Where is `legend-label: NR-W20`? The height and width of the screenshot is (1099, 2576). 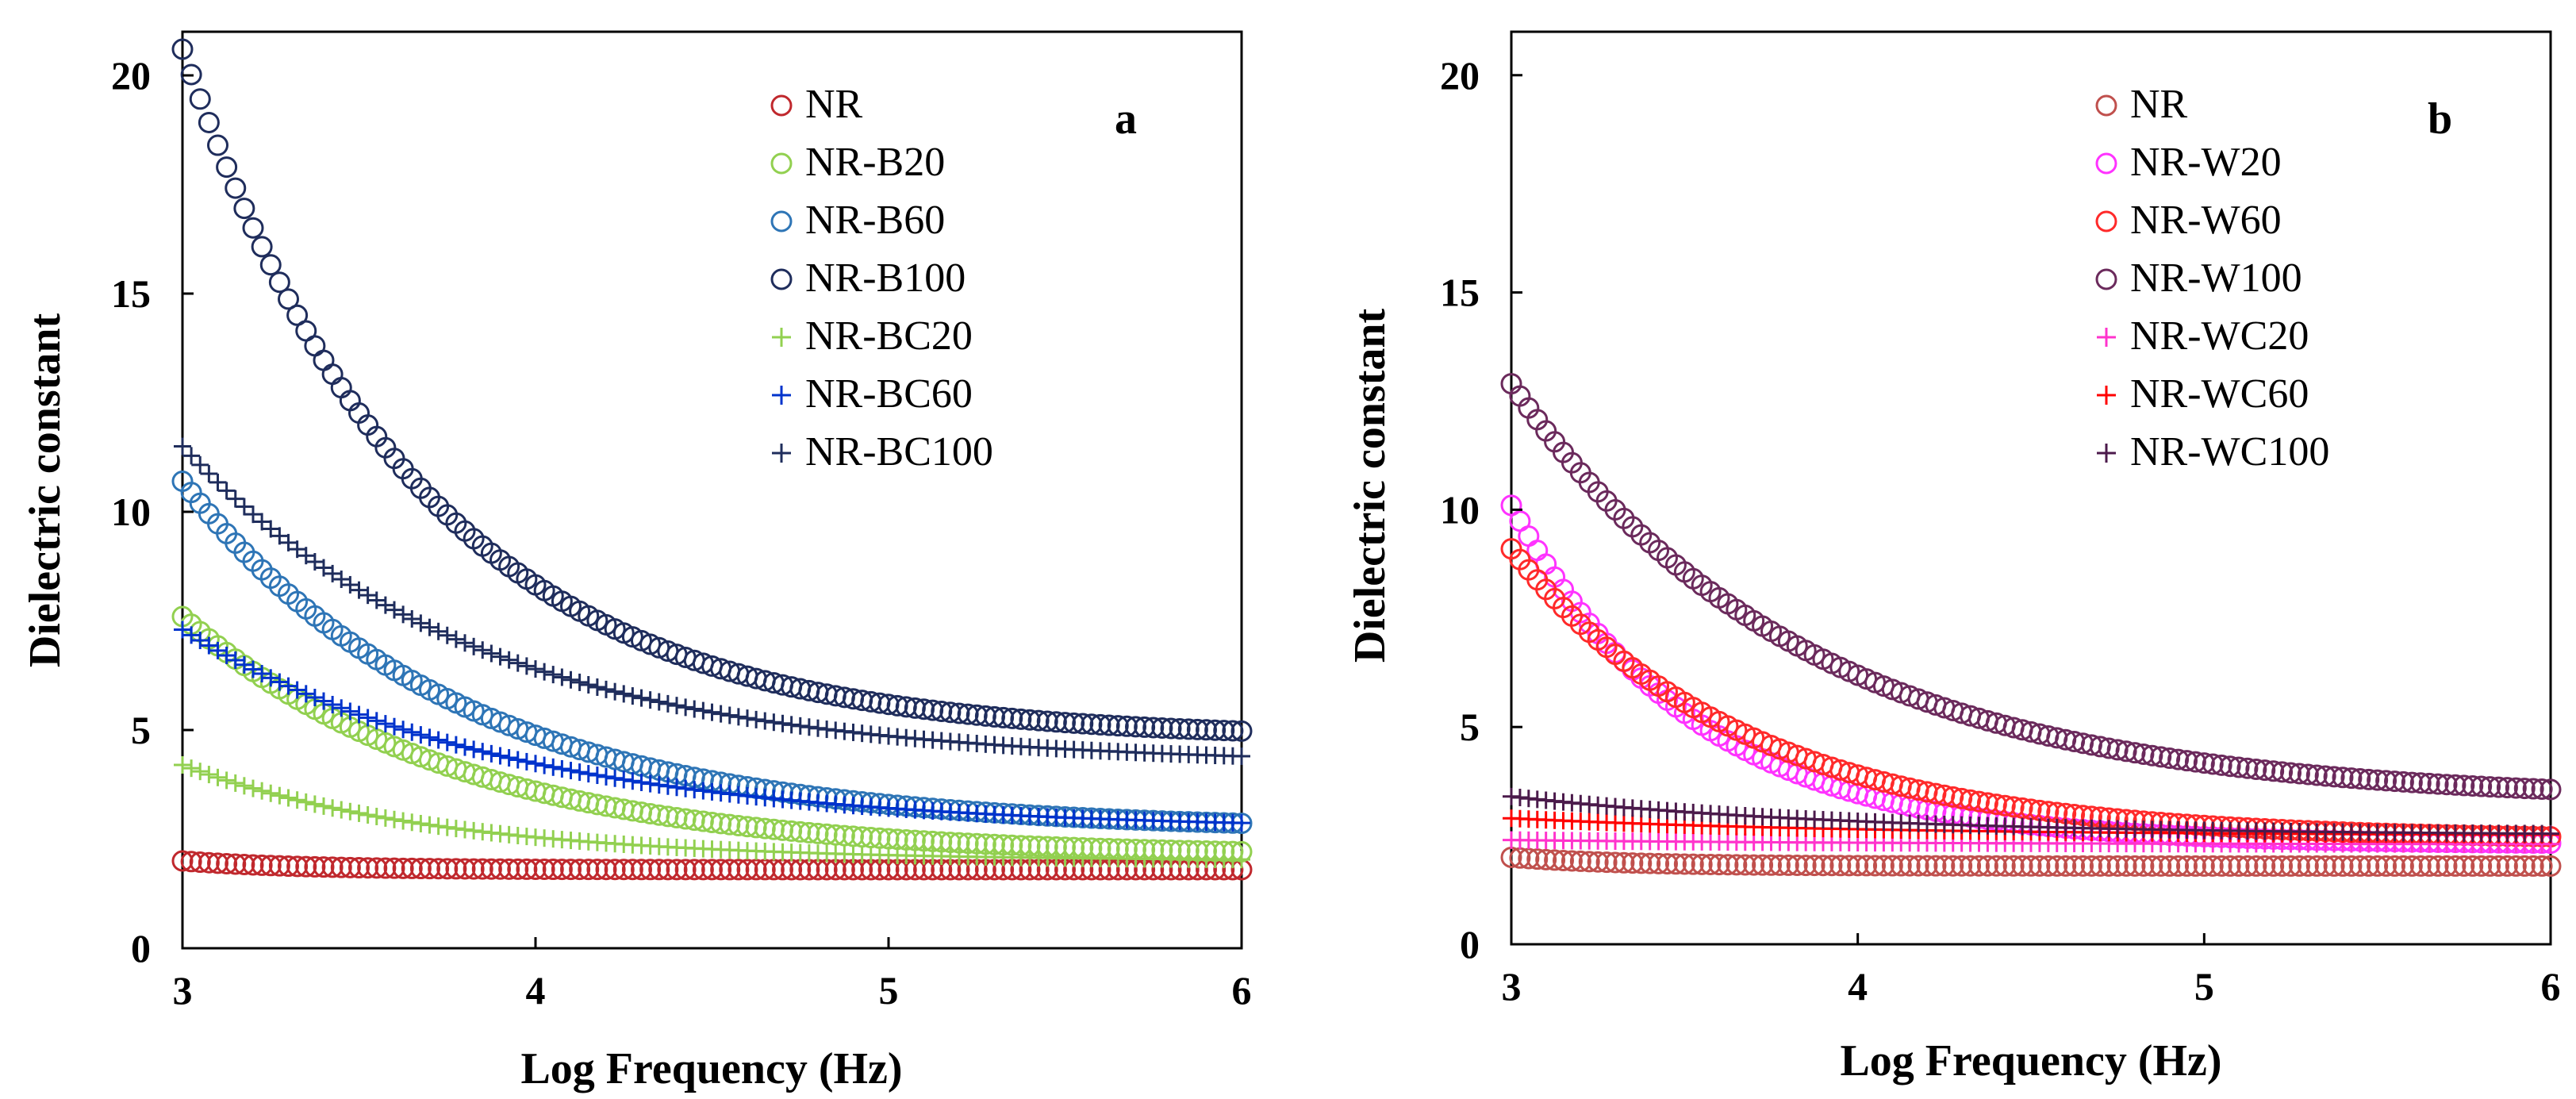 legend-label: NR-W20 is located at coordinates (2206, 162).